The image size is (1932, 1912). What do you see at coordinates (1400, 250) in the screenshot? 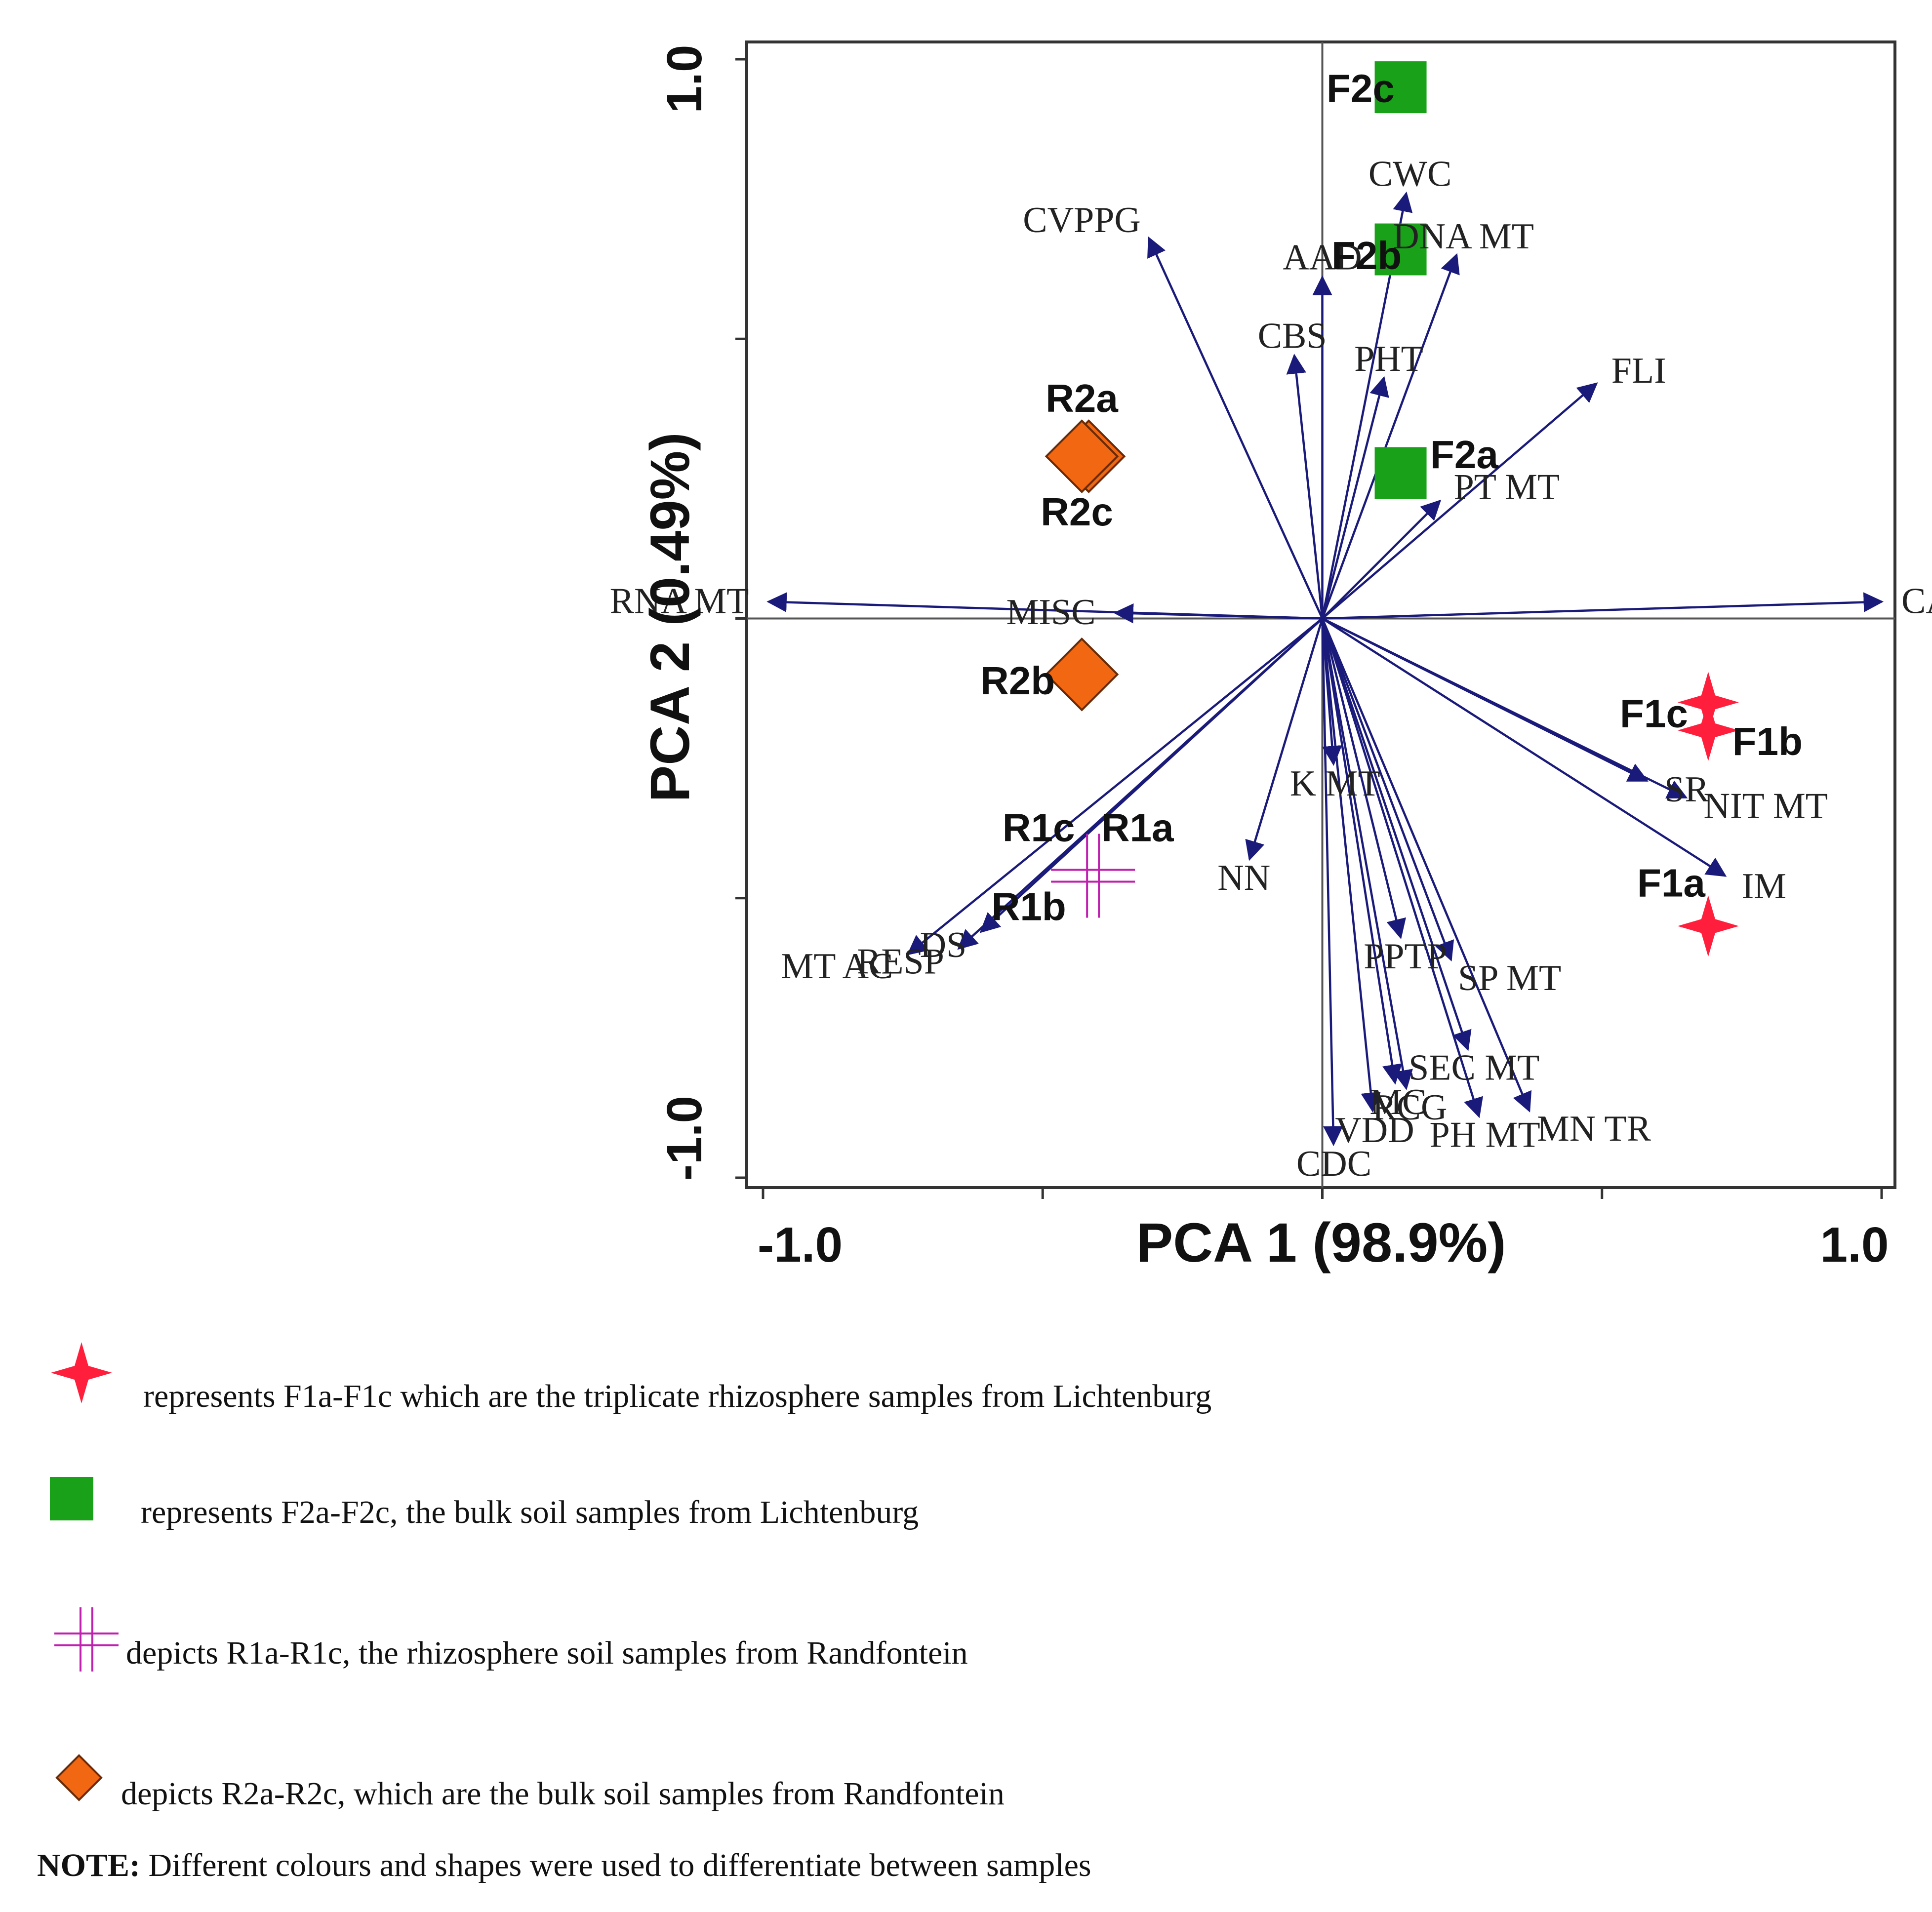
I see `sample-f2b-marker` at bounding box center [1400, 250].